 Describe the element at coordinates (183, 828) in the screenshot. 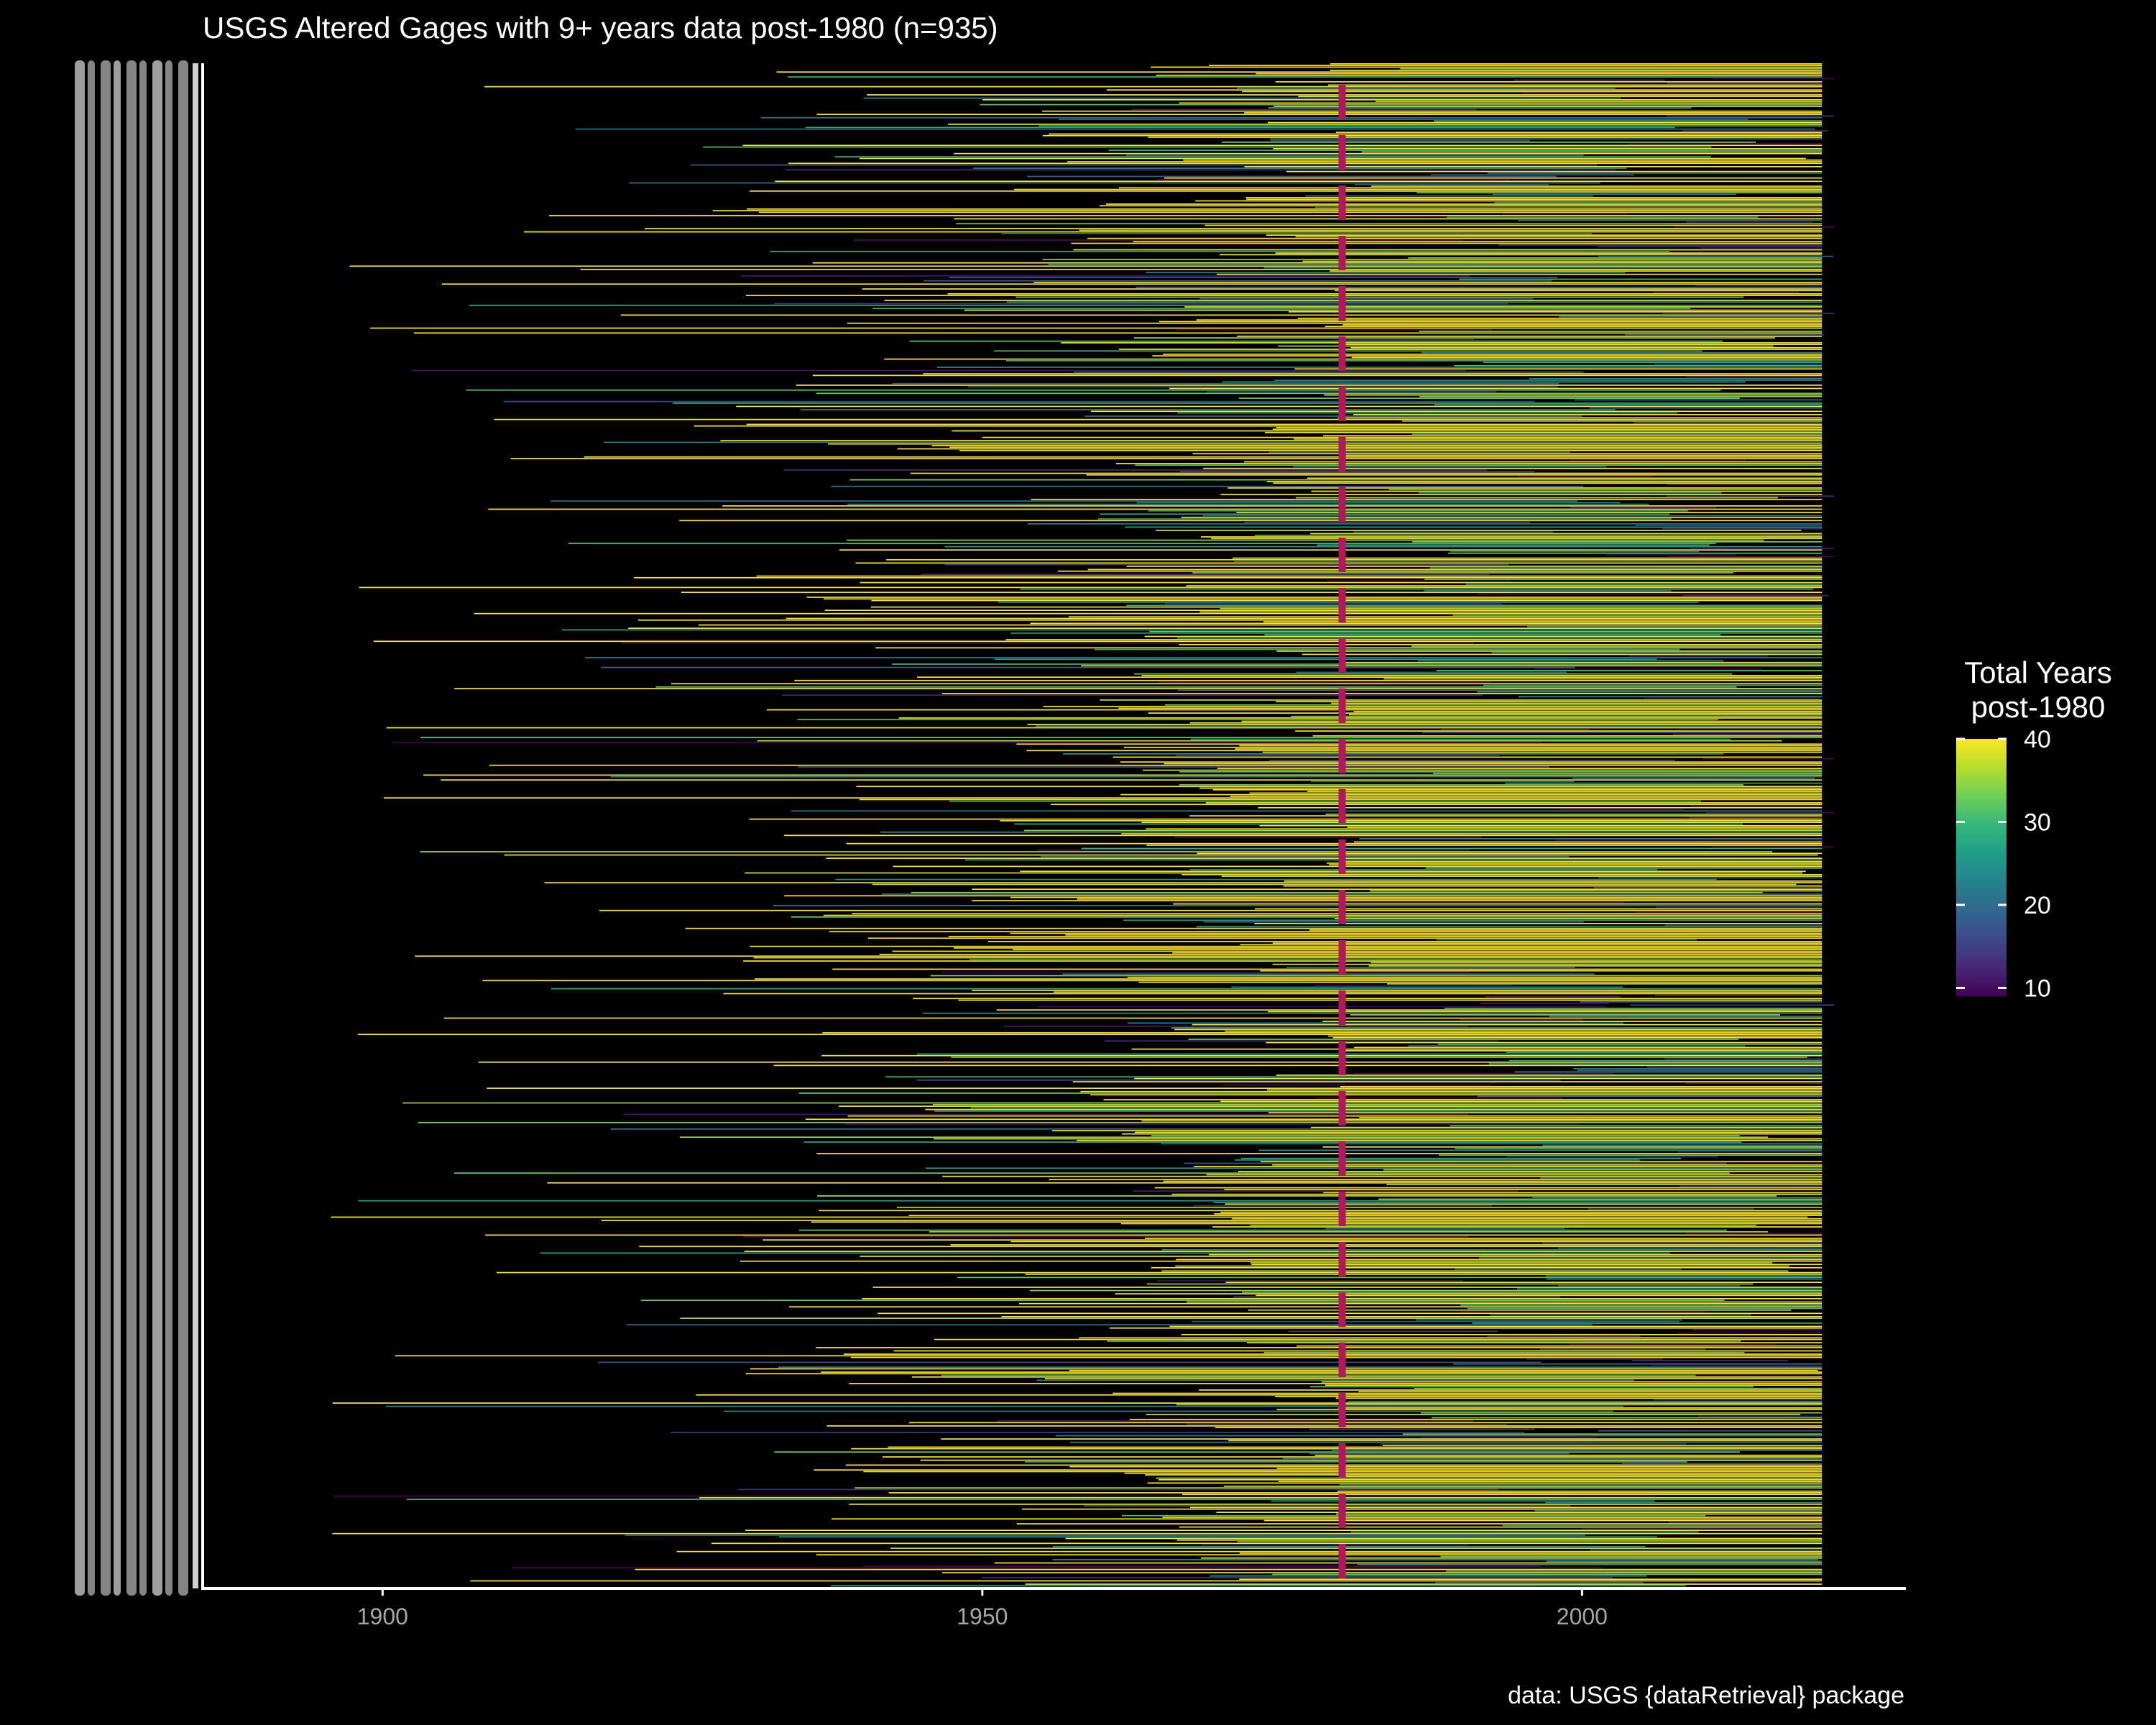

I see `y-axis-label-stroke` at that location.